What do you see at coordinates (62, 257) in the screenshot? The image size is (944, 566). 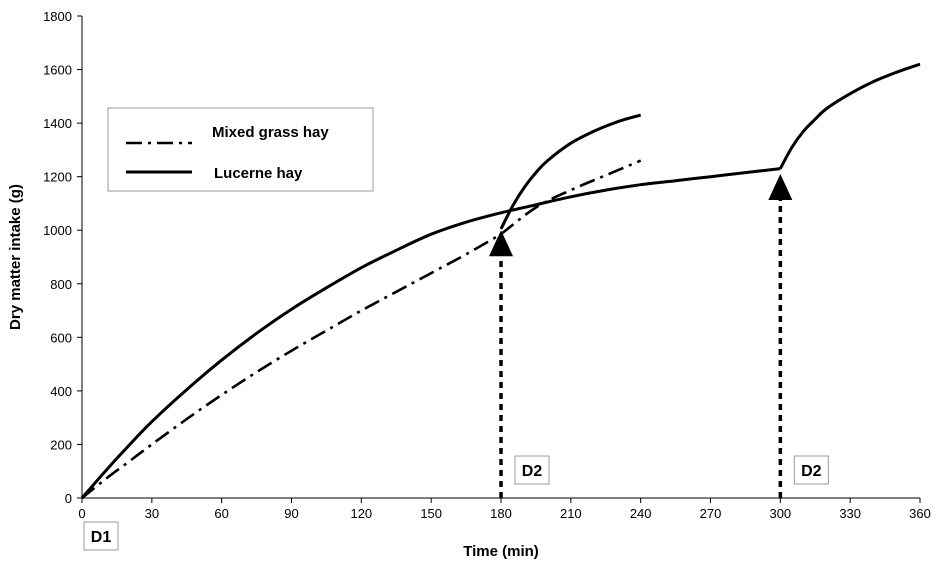 I see `y-ticks: 0 200 400 600 800 1000 1200 1400 1600 1800` at bounding box center [62, 257].